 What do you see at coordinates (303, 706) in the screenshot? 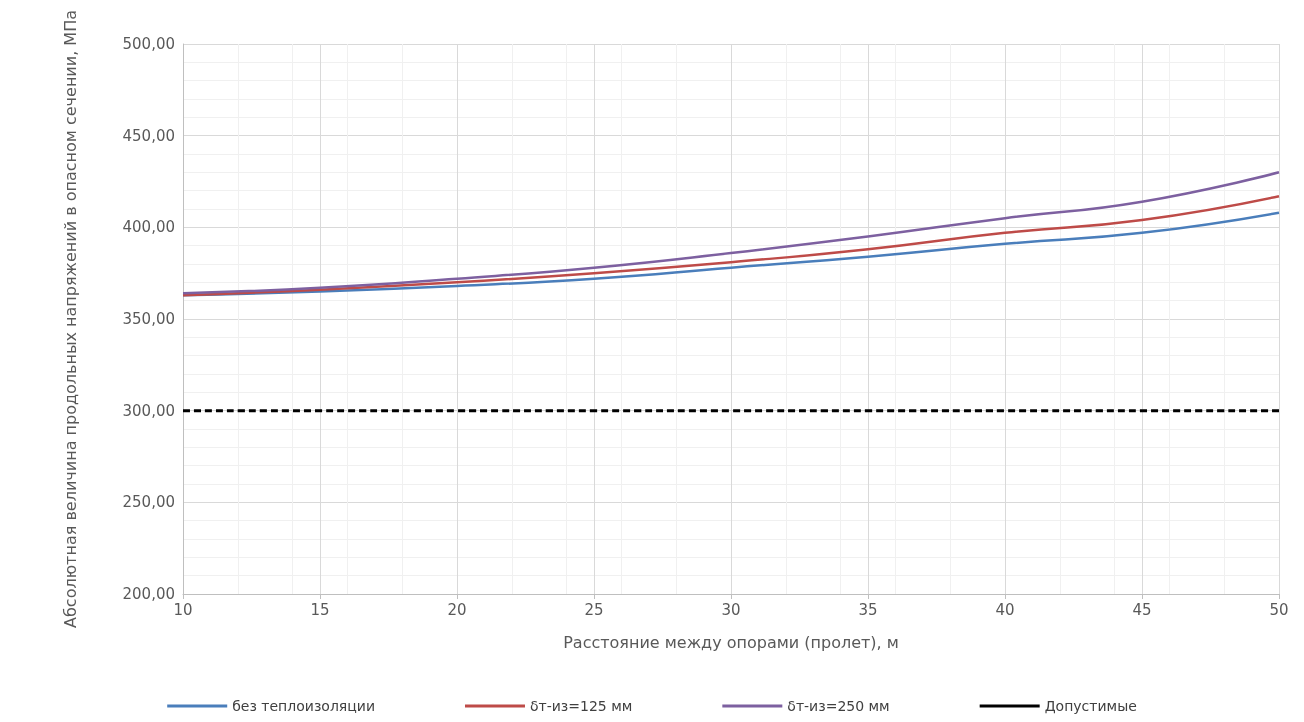
I see `legend-label: без теплоизоляции` at bounding box center [303, 706].